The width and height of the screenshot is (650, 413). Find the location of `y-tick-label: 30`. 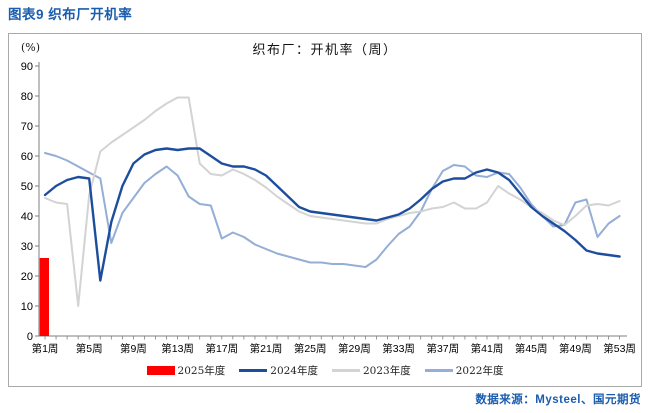

y-tick-label: 30 is located at coordinates (27, 247).